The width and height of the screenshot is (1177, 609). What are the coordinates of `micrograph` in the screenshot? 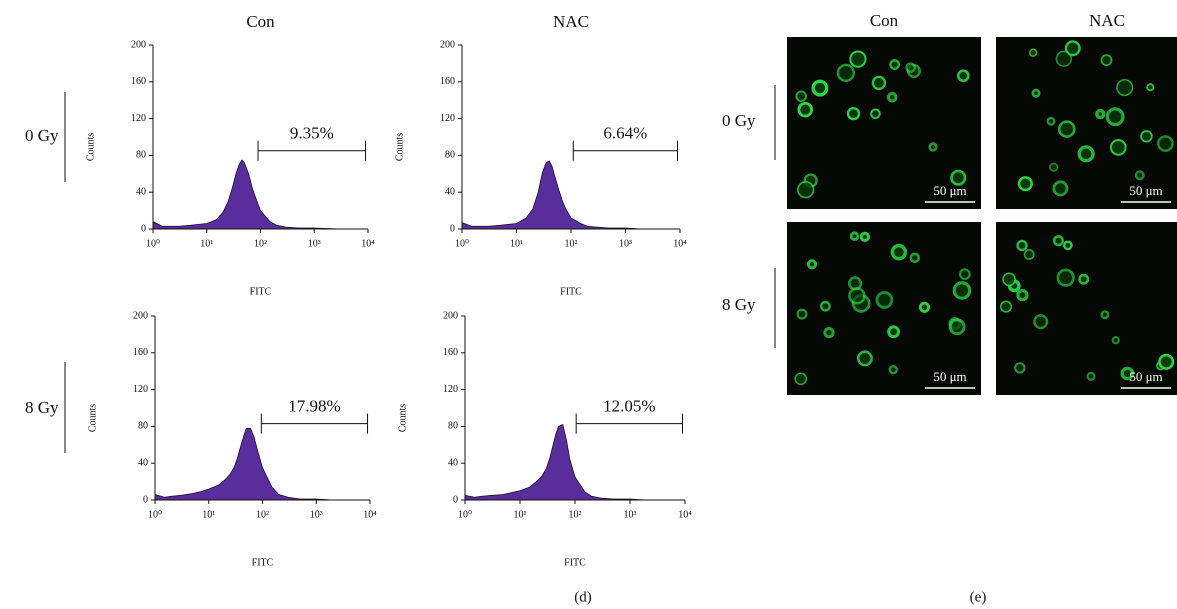 It's located at (884, 123).